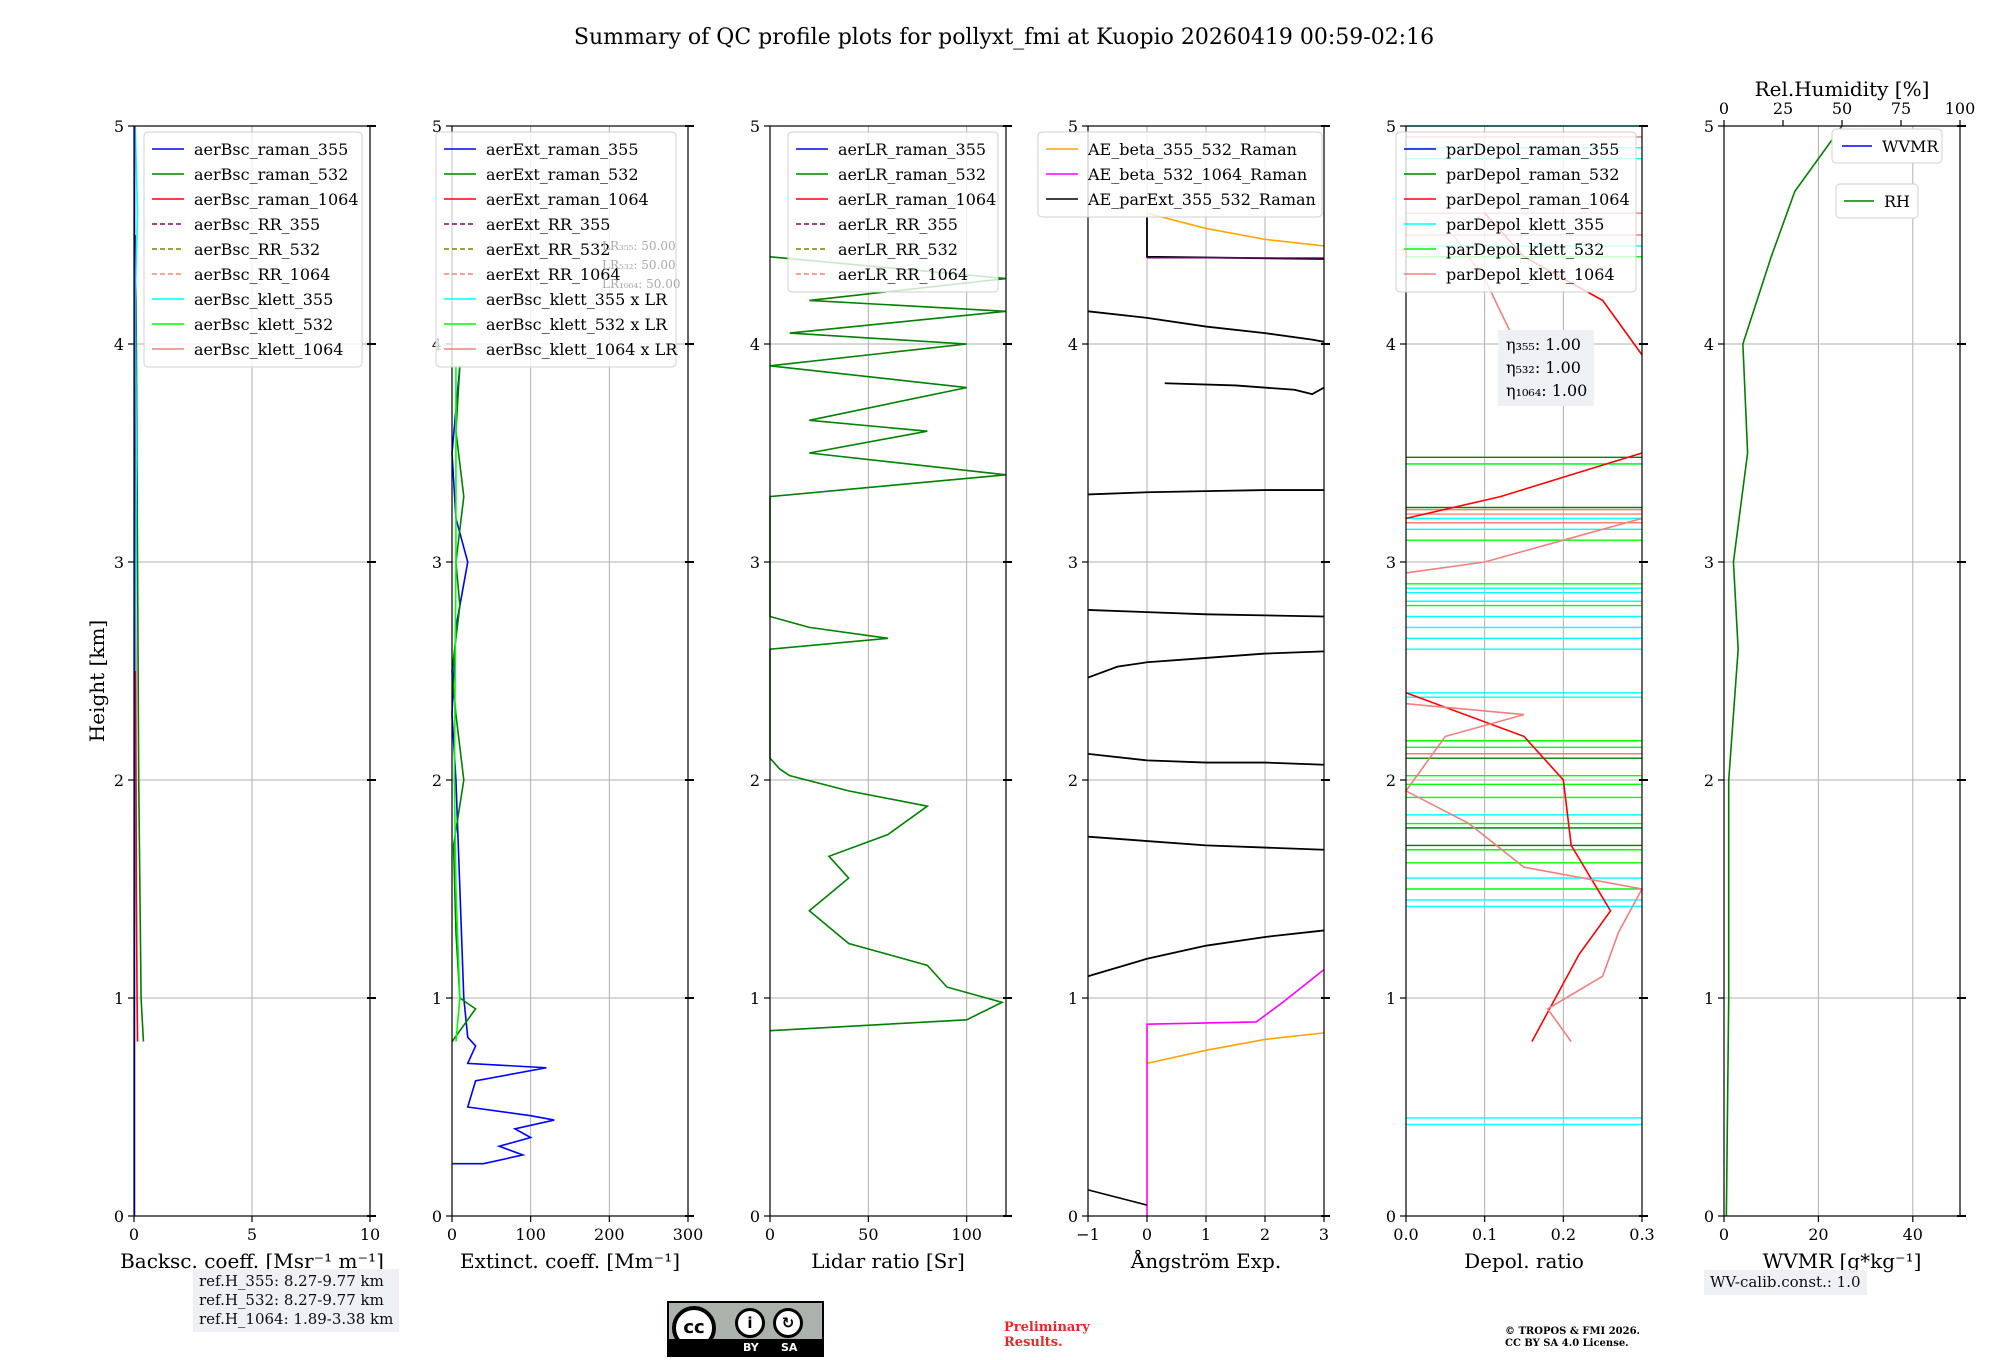 The height and width of the screenshot is (1360, 2000). What do you see at coordinates (1573, 1331) in the screenshot?
I see `copyright-line-1: © TROPOS & FMI 2026.` at bounding box center [1573, 1331].